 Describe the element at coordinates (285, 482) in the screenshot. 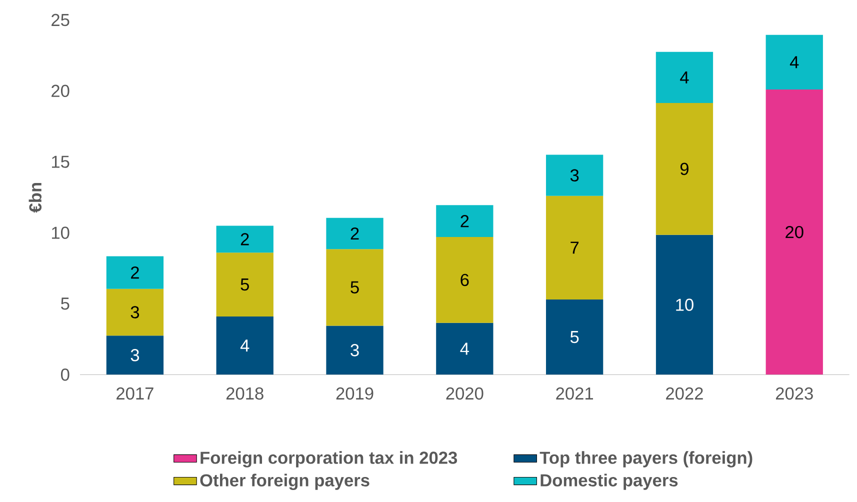

I see `legend-label: Other foreign payers` at that location.